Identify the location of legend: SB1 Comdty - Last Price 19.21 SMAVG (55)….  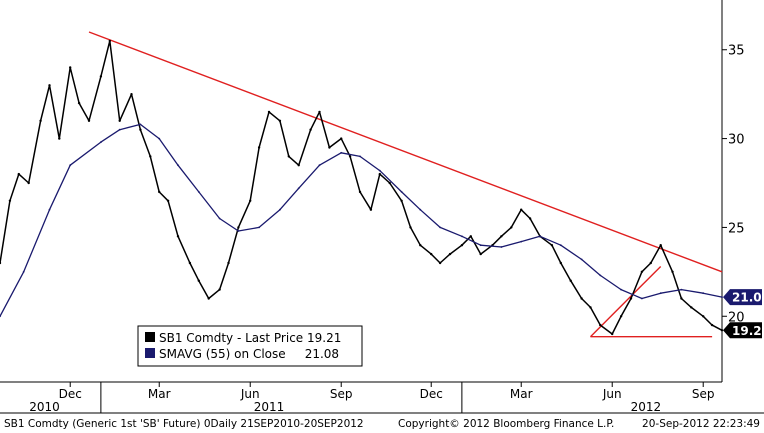
(250, 346).